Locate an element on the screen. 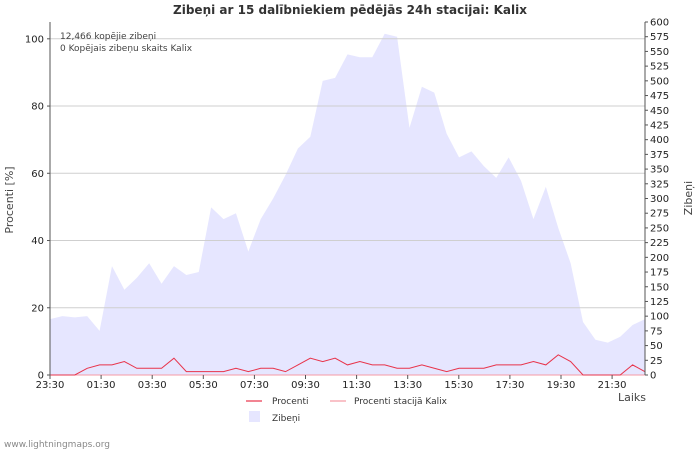 This screenshot has height=450, width=700. y-right-tick-label: 50 is located at coordinates (656, 346).